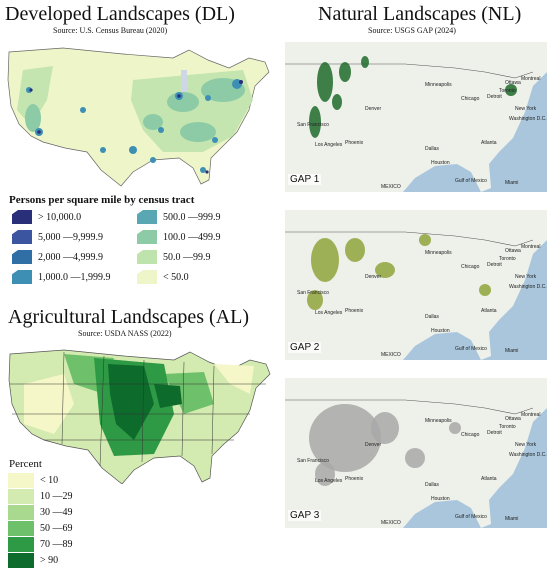  What do you see at coordinates (305, 515) in the screenshot?
I see `nl-gap-label: GAP 3` at bounding box center [305, 515].